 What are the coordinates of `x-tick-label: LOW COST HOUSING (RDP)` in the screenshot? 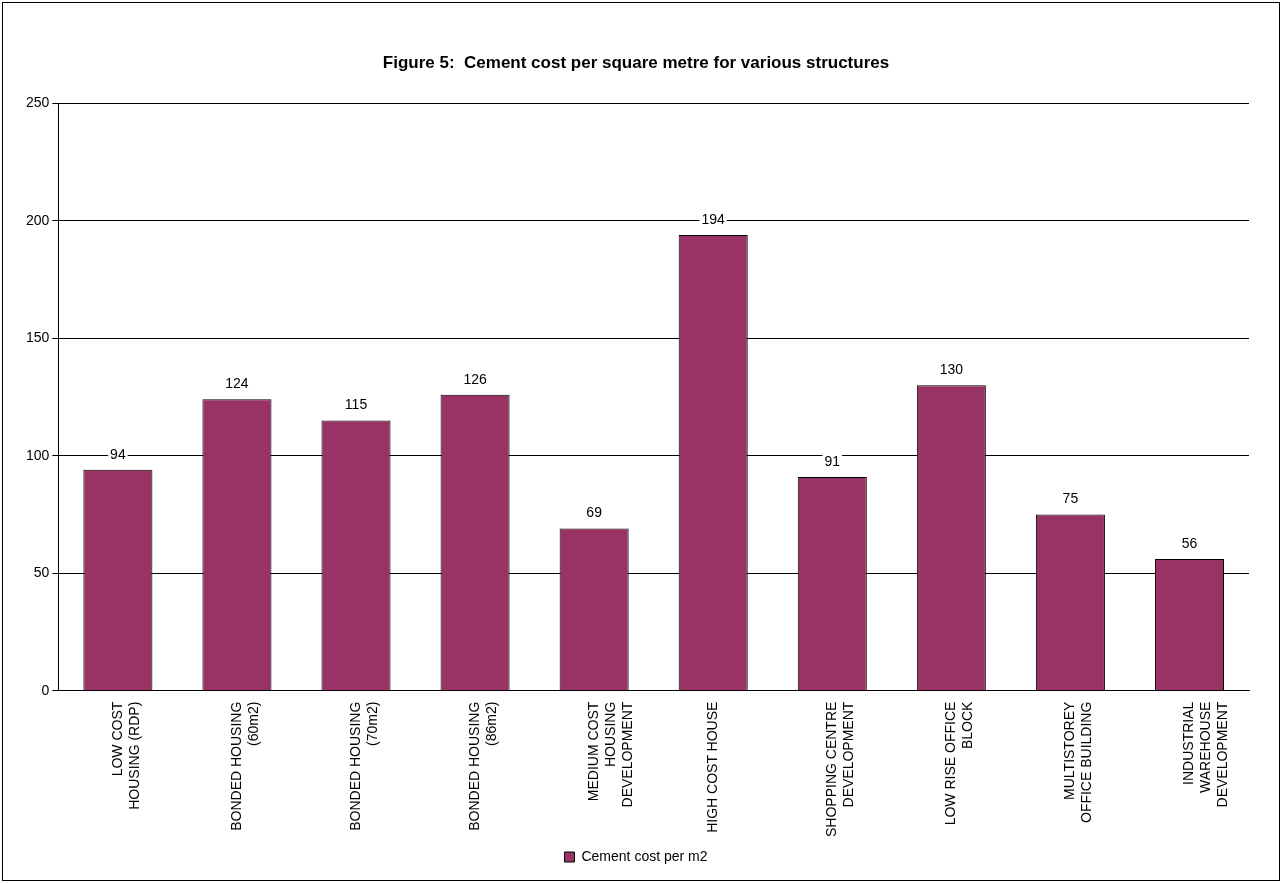 It's located at (125, 755).